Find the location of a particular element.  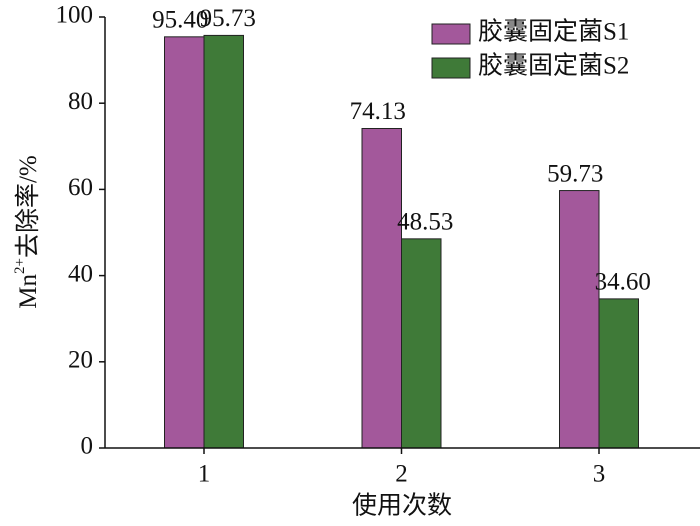

y-tick-label: 80 is located at coordinates (80, 101).